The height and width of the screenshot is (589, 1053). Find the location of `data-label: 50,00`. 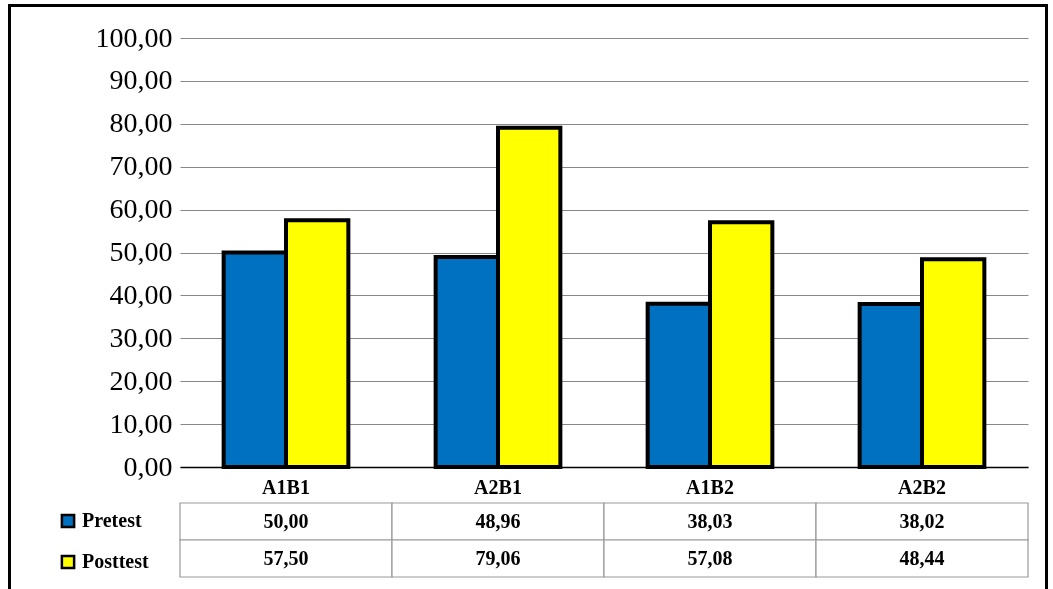

data-label: 50,00 is located at coordinates (286, 520).